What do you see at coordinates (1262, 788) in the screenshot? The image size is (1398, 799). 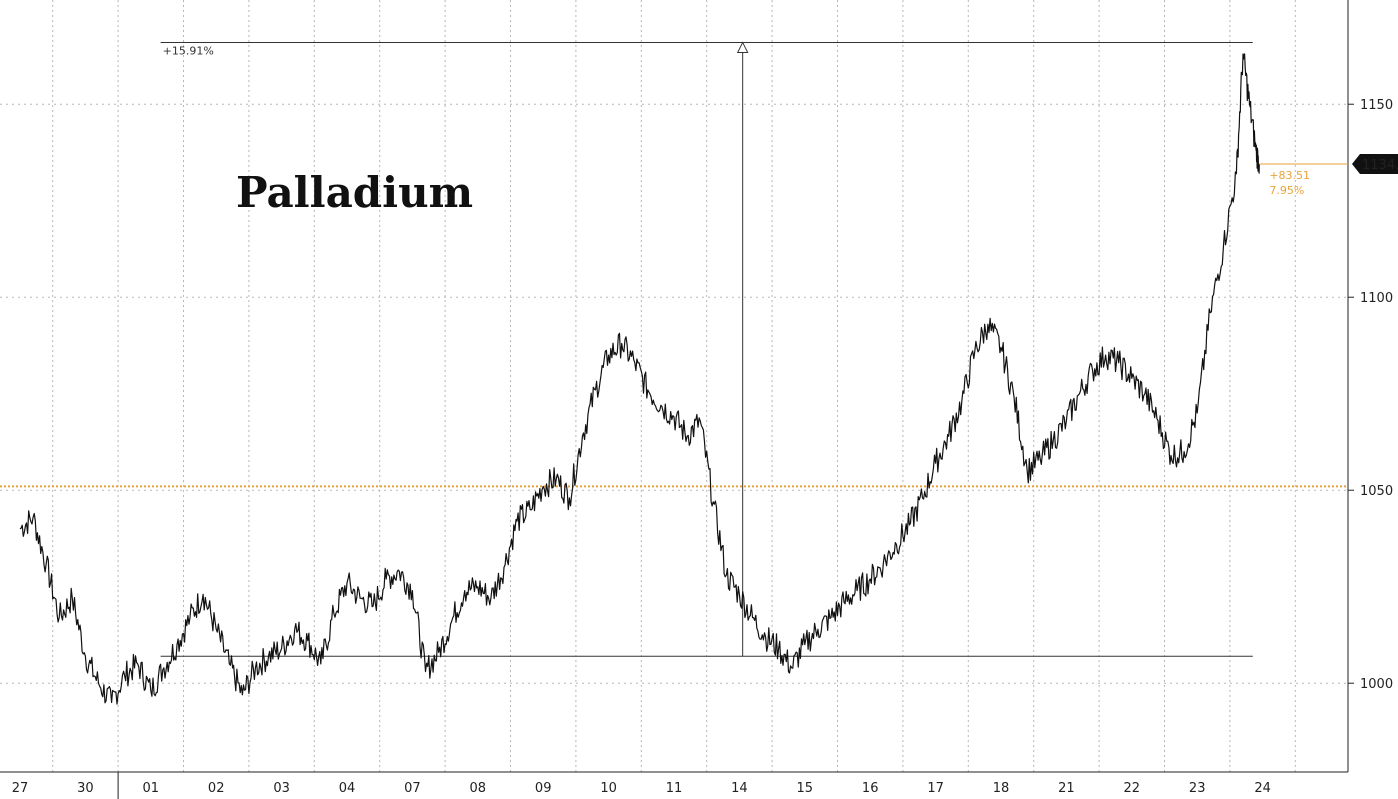 I see `x-tick-label: 24` at bounding box center [1262, 788].